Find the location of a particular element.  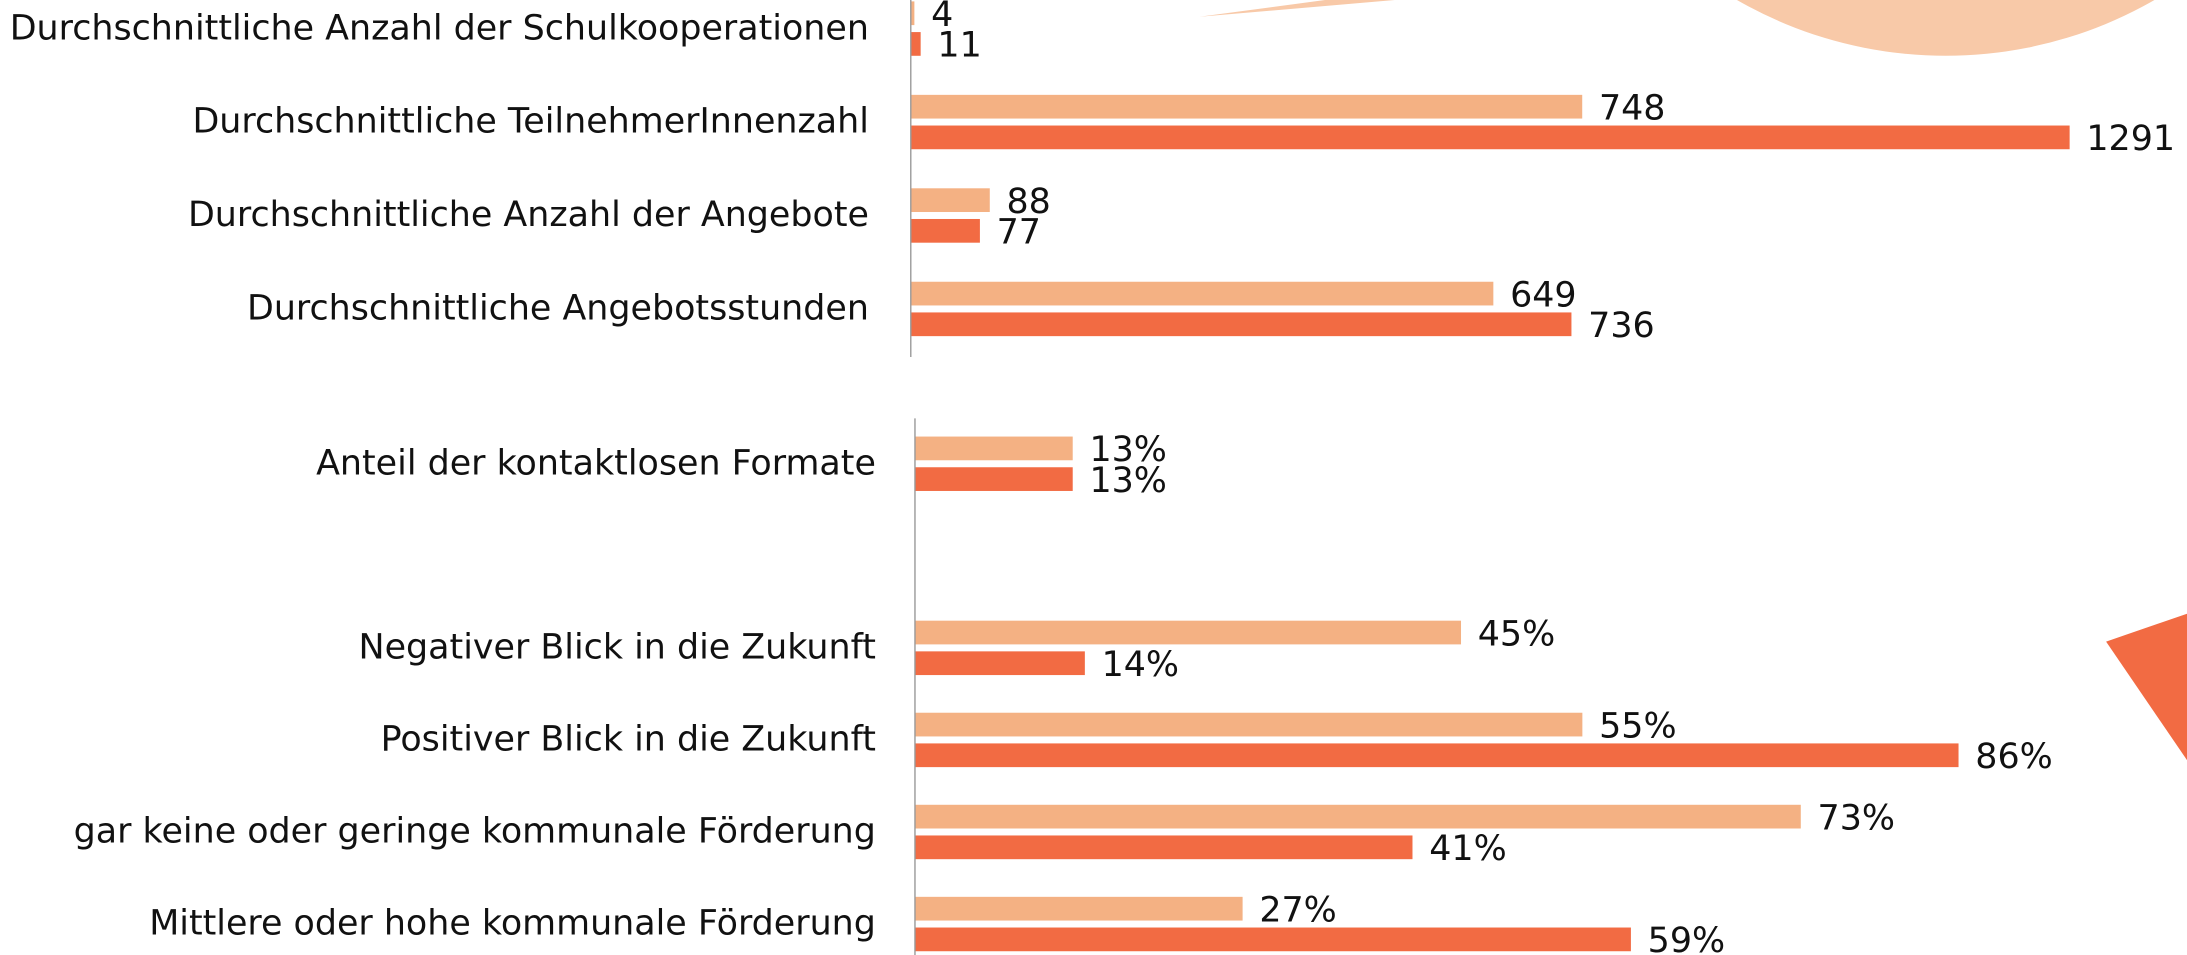

value-label: 77 is located at coordinates (1019, 233).